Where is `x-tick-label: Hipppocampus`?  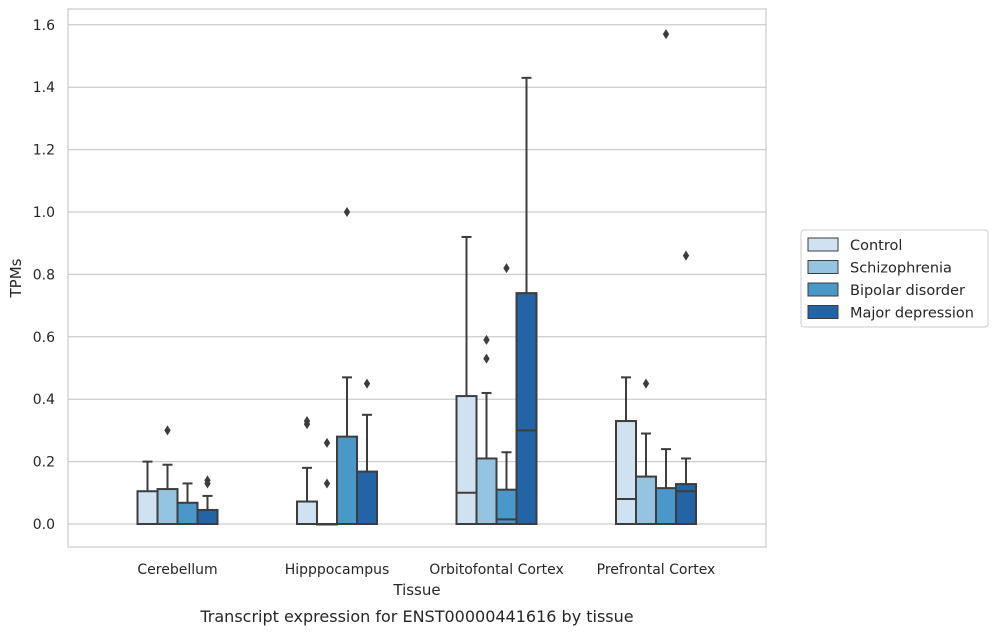
x-tick-label: Hipppocampus is located at coordinates (337, 570).